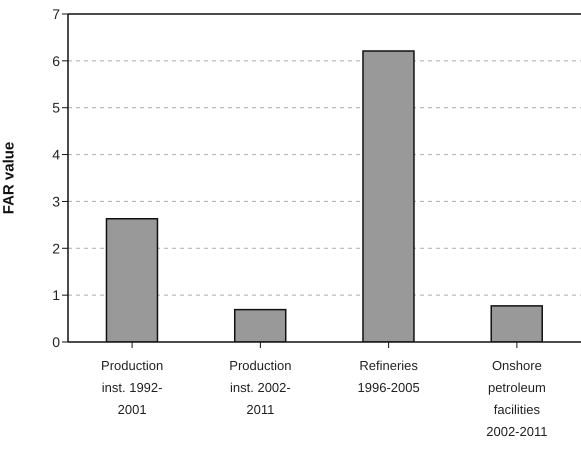  What do you see at coordinates (56, 248) in the screenshot?
I see `y-tick-label: 2` at bounding box center [56, 248].